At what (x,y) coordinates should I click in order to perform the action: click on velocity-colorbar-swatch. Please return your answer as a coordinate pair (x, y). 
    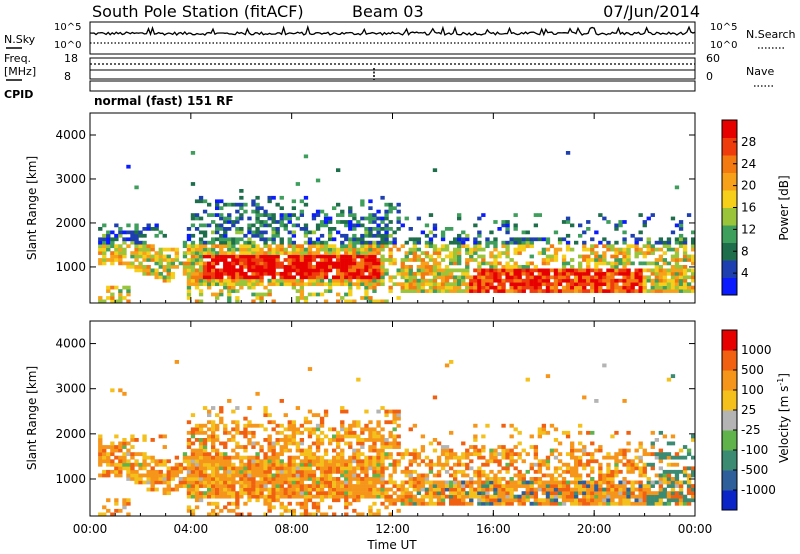
    Looking at the image, I should click on (729, 440).